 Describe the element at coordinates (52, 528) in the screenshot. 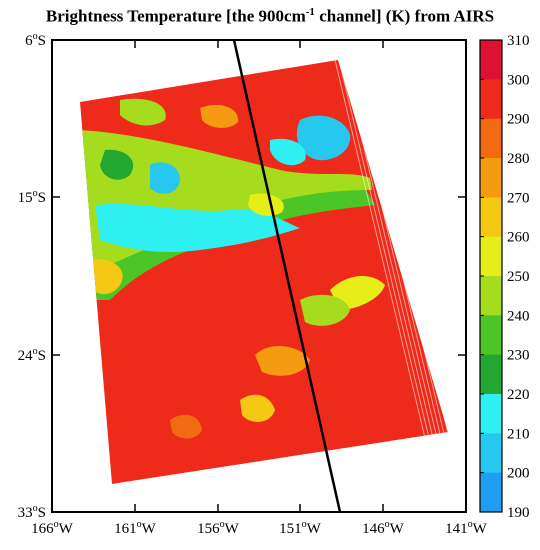

I see `lon-tick-label: 166oW` at that location.